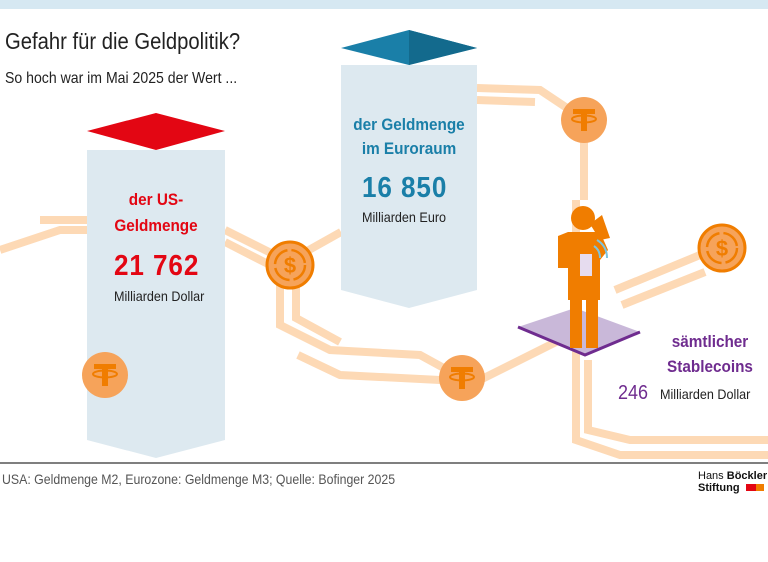 The height and width of the screenshot is (562, 768). What do you see at coordinates (123, 41) in the screenshot?
I see `page-title: Gefahr für die Geldpolitik?` at bounding box center [123, 41].